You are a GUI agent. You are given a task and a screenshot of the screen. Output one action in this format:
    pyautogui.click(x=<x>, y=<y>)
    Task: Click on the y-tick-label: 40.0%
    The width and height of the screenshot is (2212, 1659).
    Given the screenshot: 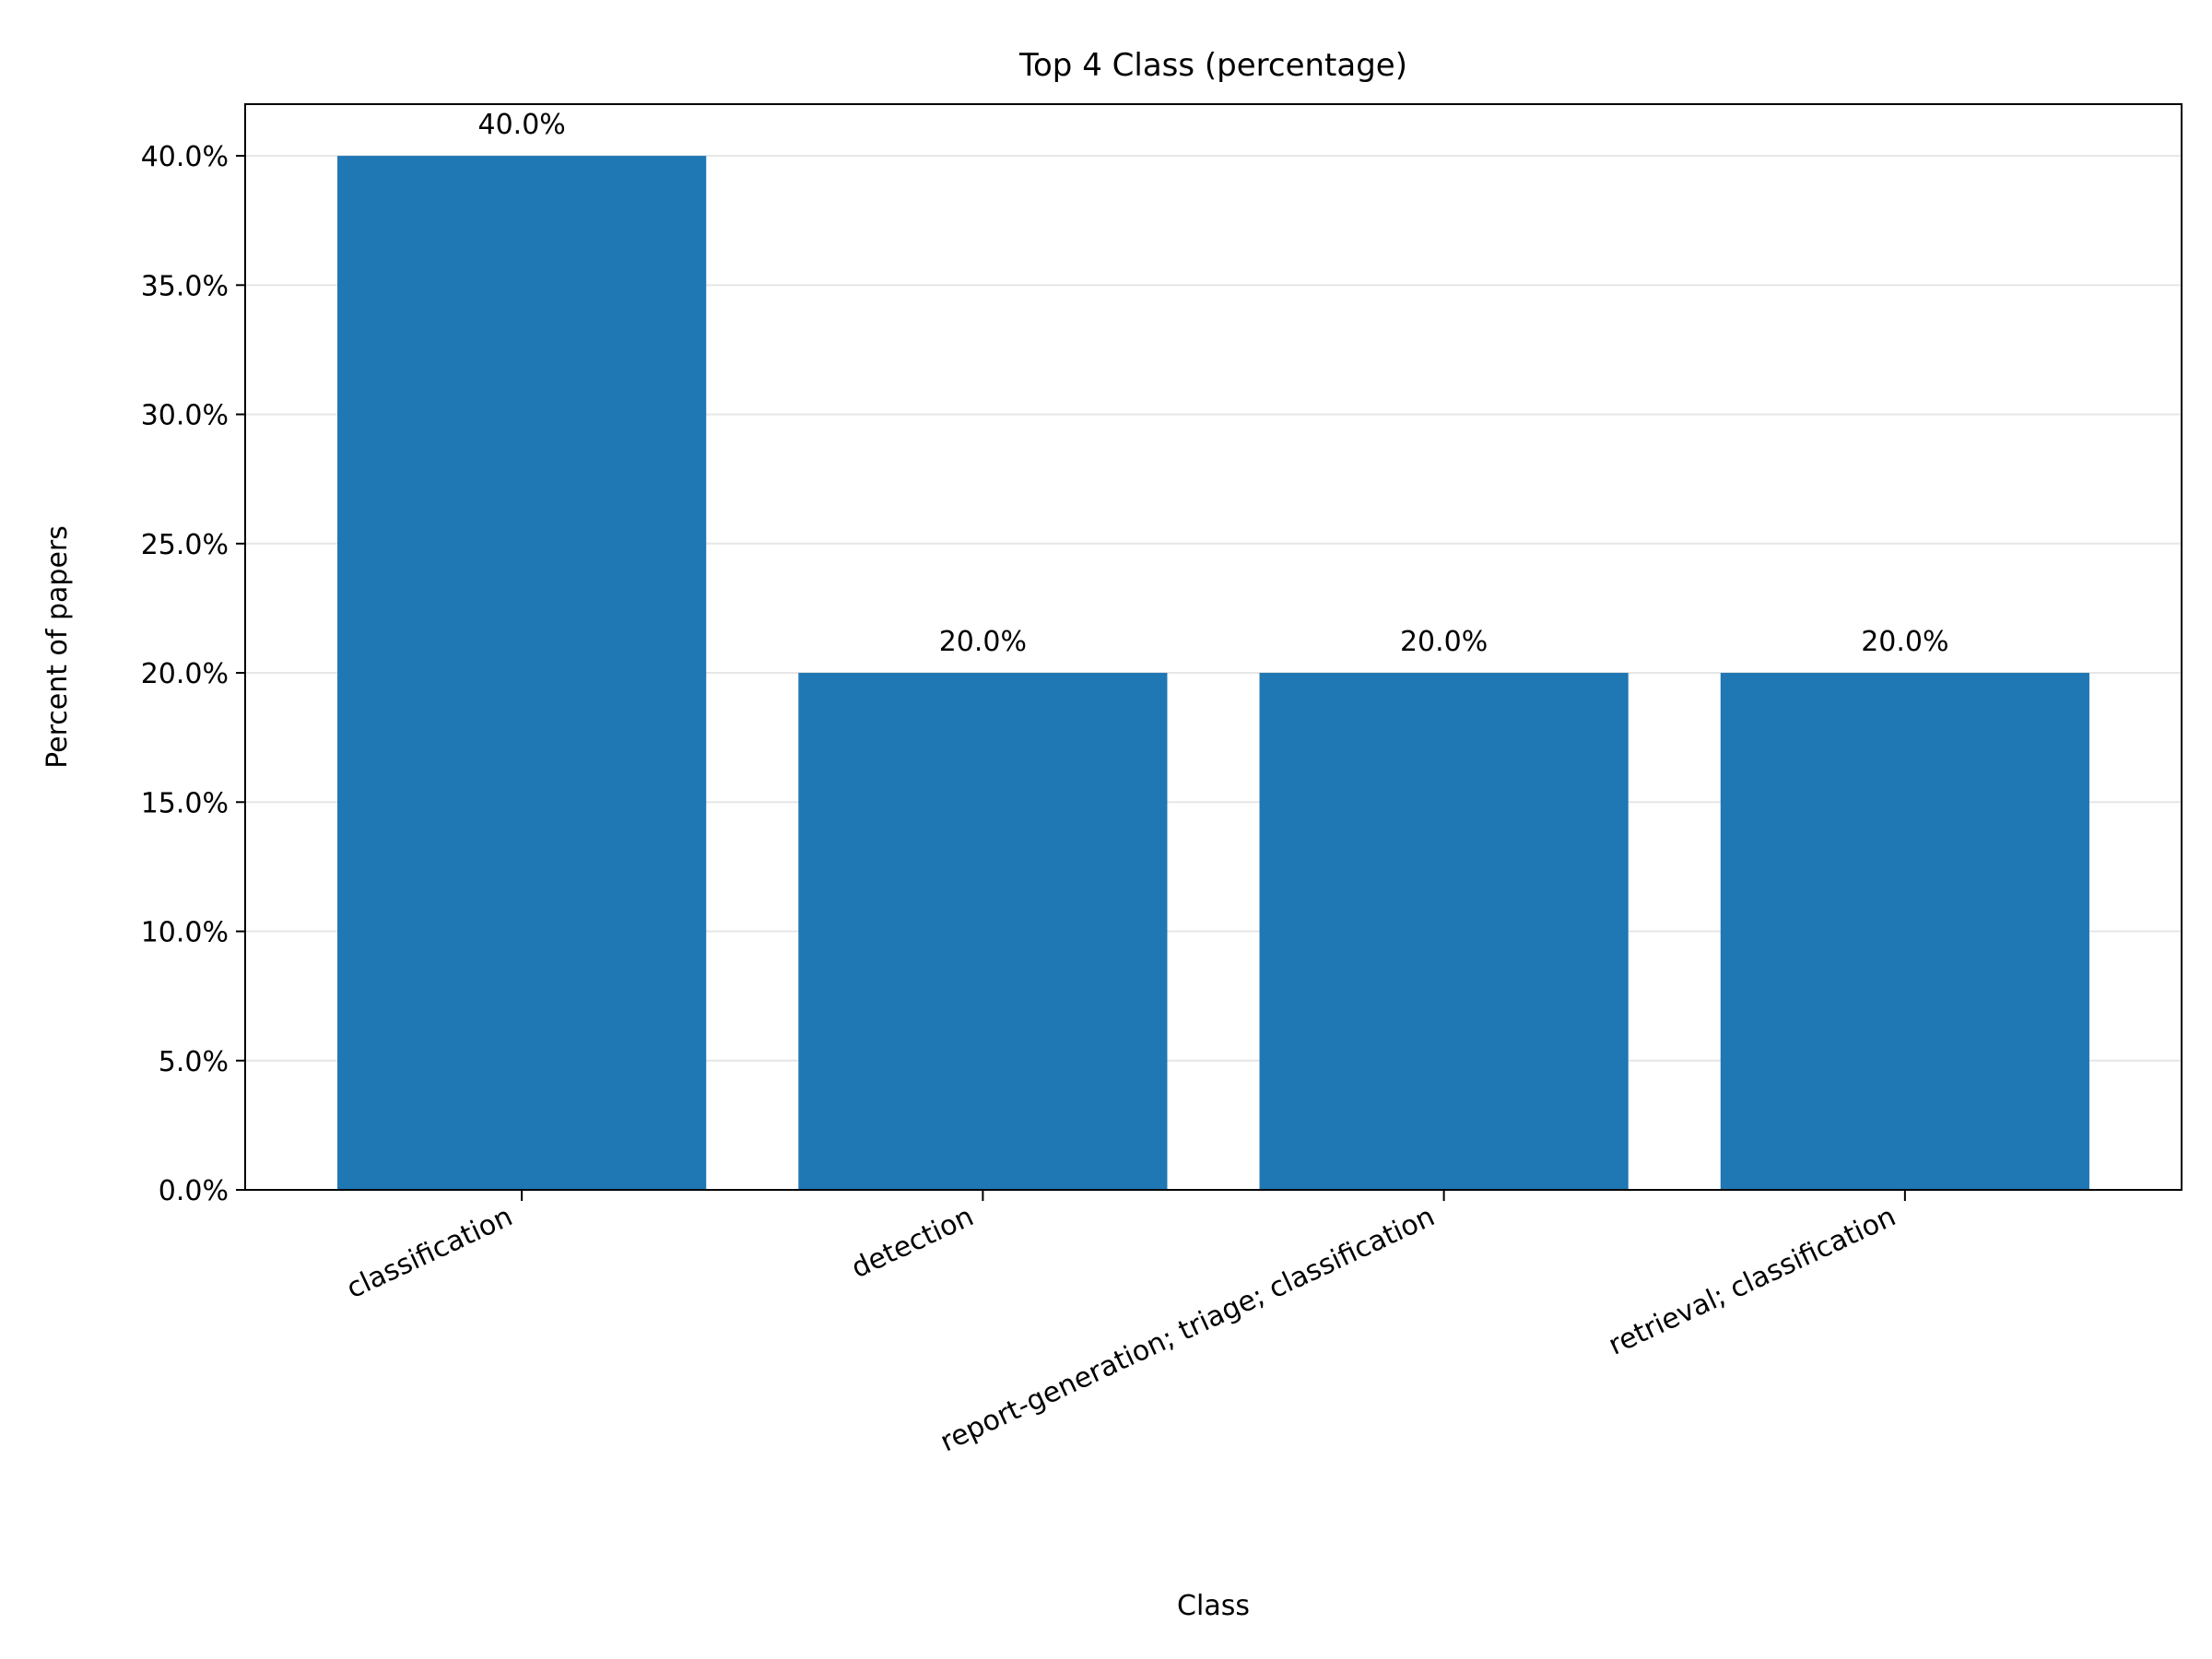 What is the action you would take?
    pyautogui.click(x=185, y=157)
    